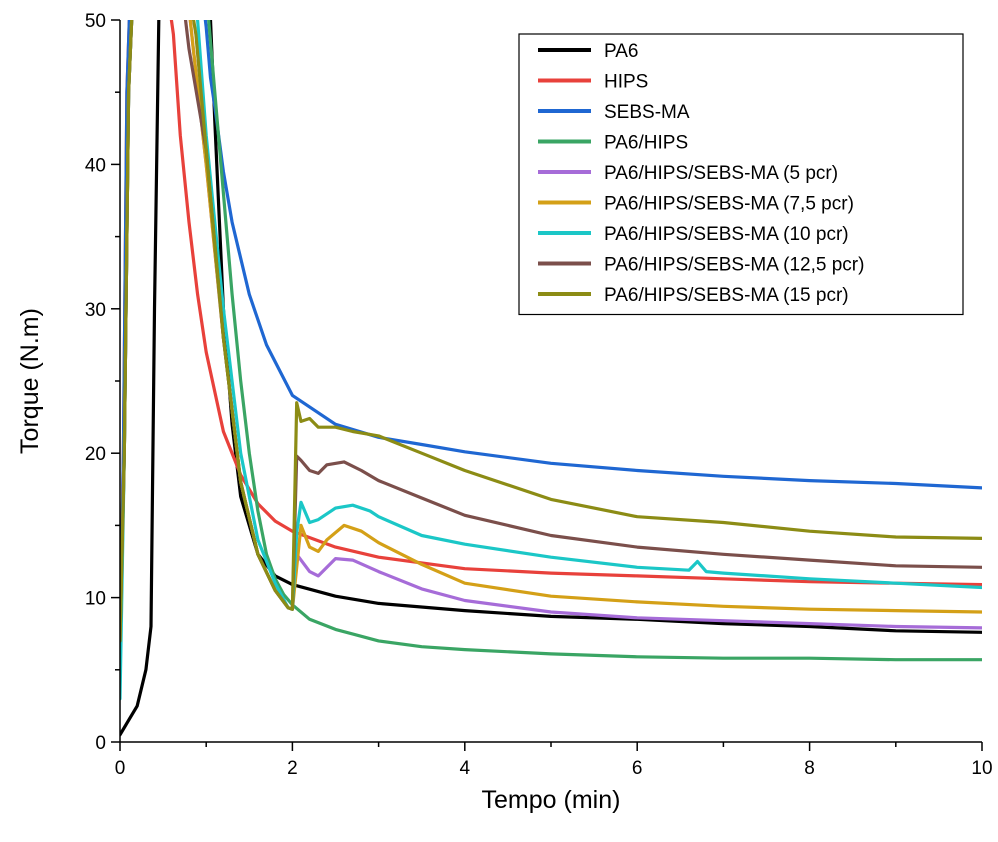 The height and width of the screenshot is (842, 998). What do you see at coordinates (646, 143) in the screenshot?
I see `legend-label: PA6/HIPS` at bounding box center [646, 143].